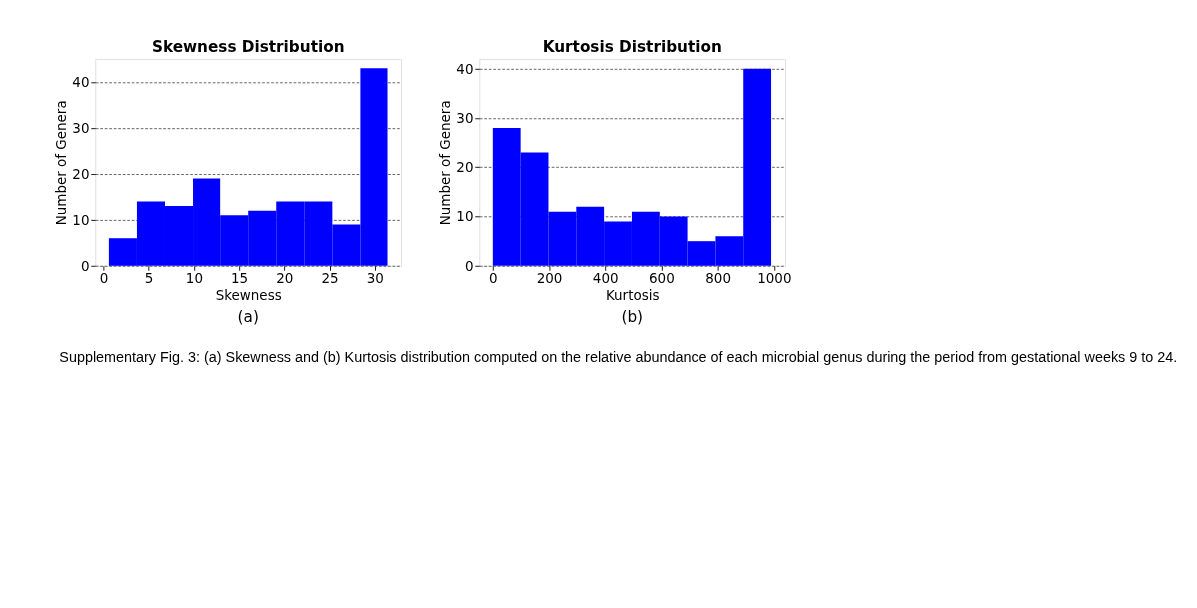 This screenshot has width=1197, height=608. Describe the element at coordinates (718, 278) in the screenshot. I see `x-tick-label: 800` at that location.